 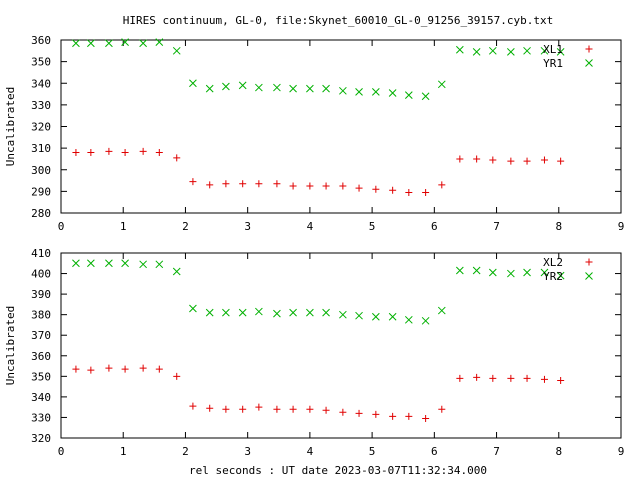 I want to click on panel-2-x-tick-label: 8, so click(x=558, y=451).